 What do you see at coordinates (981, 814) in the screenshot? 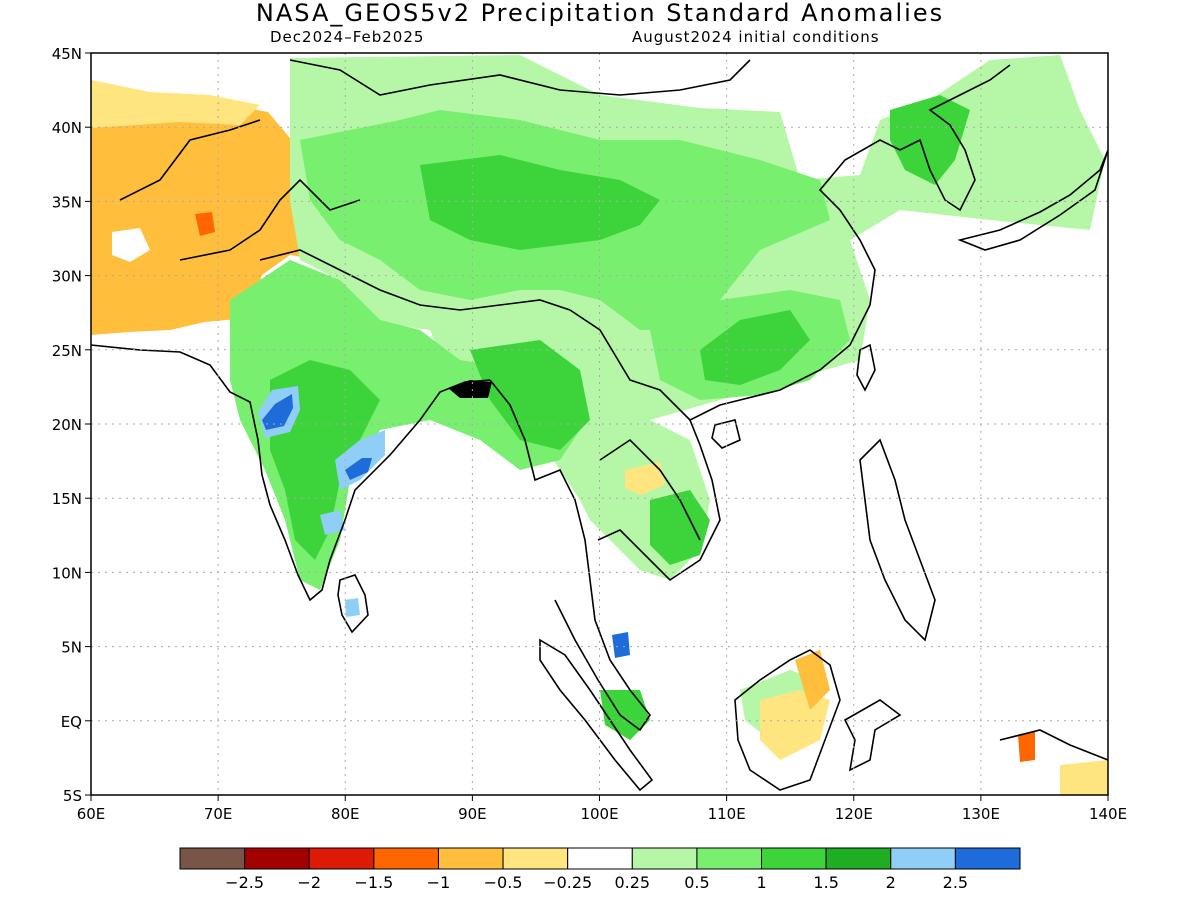
I see `lon-tick-label: 130E` at bounding box center [981, 814].